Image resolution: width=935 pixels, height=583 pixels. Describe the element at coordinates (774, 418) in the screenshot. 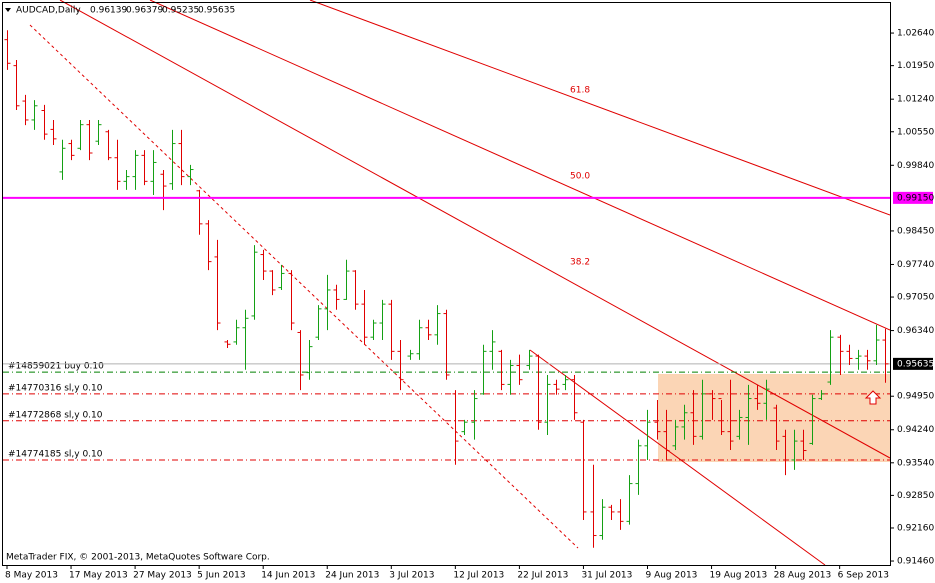

I see `zone` at that location.